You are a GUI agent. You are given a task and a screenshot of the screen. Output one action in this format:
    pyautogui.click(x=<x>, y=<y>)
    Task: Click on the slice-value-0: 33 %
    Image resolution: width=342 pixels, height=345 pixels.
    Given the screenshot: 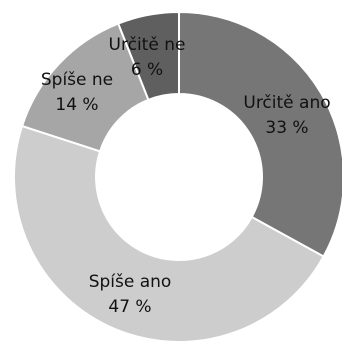 What is the action you would take?
    pyautogui.click(x=286, y=128)
    